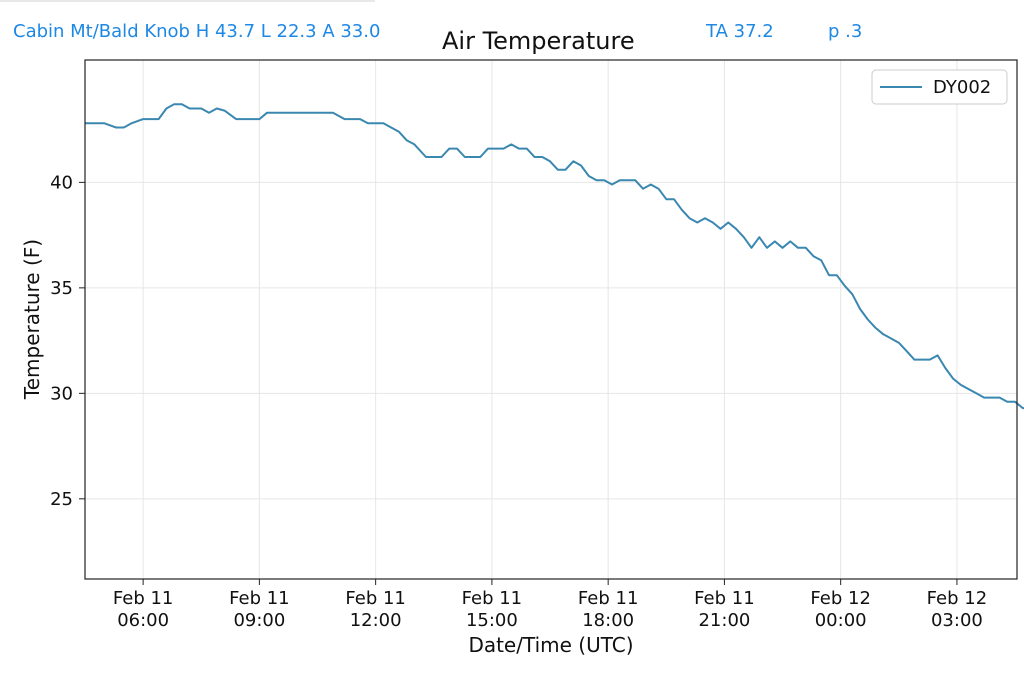 The width and height of the screenshot is (1024, 673). I want to click on y-tick-label: 25, so click(61, 499).